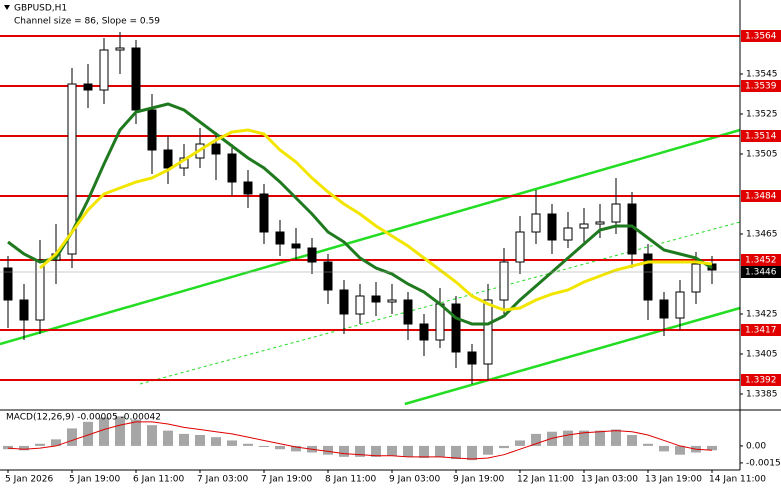 This screenshot has height=489, width=781. I want to click on y-tick-label: 1.3405, so click(762, 355).